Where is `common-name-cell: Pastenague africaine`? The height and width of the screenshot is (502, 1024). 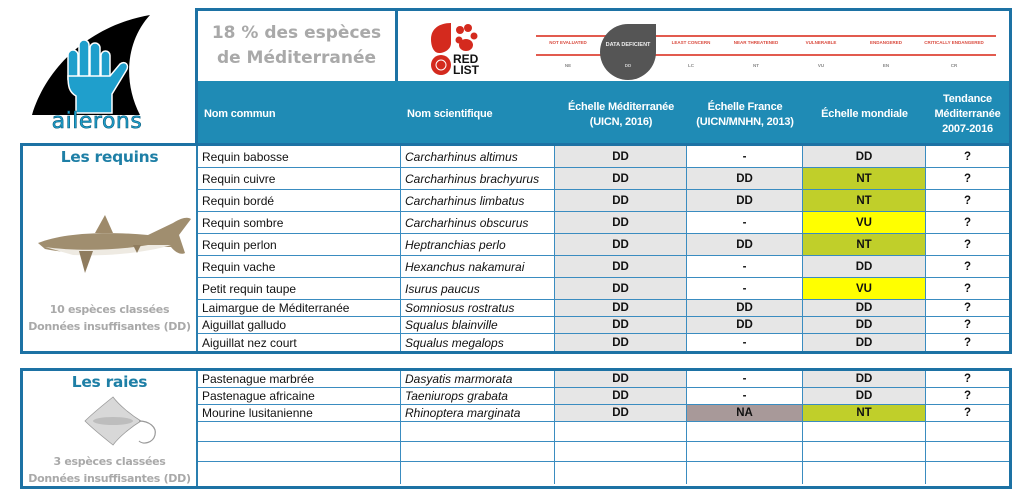 common-name-cell: Pastenague africaine is located at coordinates (299, 396).